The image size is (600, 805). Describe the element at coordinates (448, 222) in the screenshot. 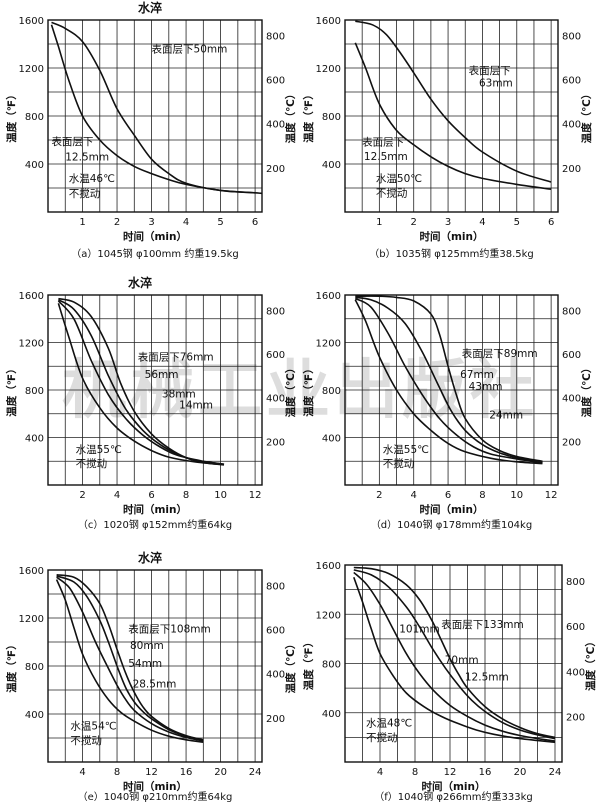

I see `x-tick-label: 3` at that location.